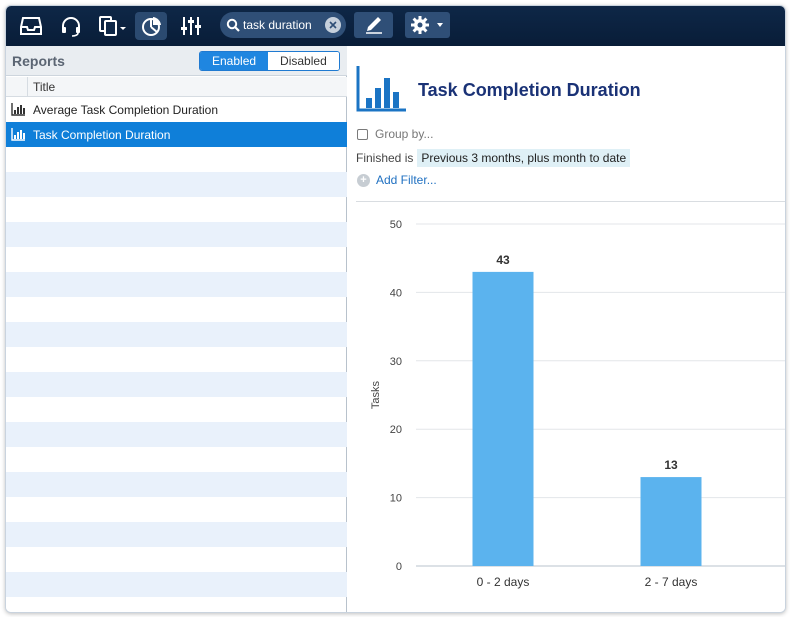 The image size is (790, 617). I want to click on data-label: 43, so click(503, 260).